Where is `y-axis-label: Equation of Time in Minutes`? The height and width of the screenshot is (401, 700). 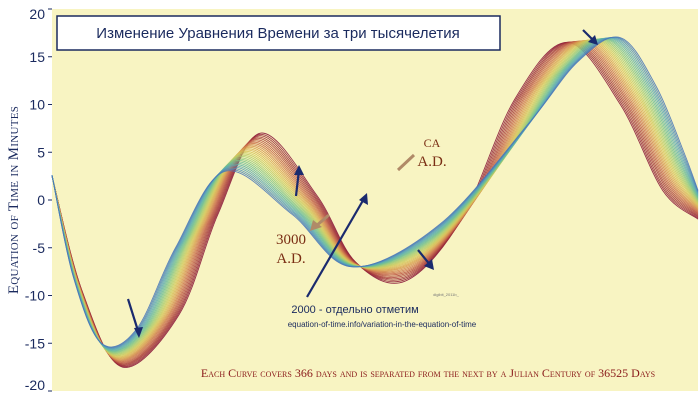
y-axis-label: Equation of Time in Minutes is located at coordinates (14, 200).